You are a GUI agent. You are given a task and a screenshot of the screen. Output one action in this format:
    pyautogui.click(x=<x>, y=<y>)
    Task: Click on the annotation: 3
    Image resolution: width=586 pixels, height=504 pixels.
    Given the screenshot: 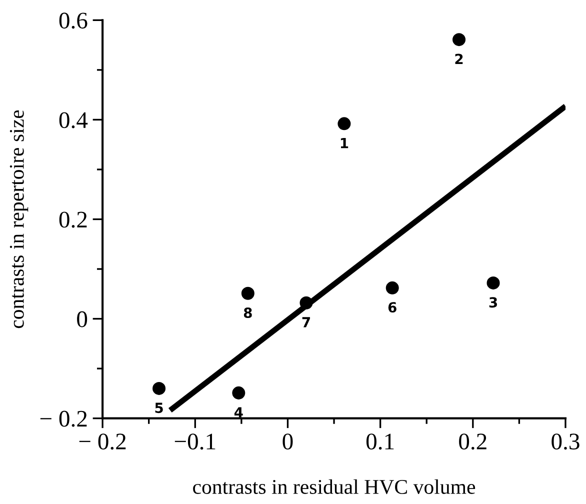 What is the action you would take?
    pyautogui.click(x=493, y=302)
    